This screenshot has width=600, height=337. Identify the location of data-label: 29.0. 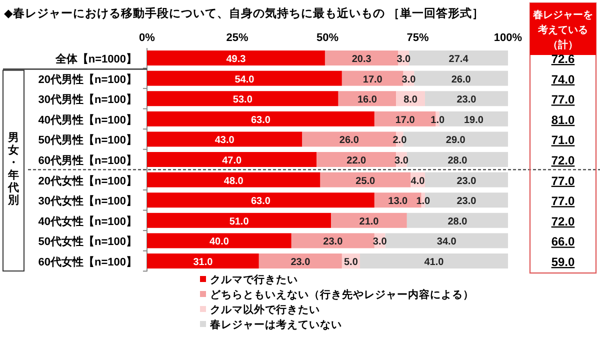
(456, 140).